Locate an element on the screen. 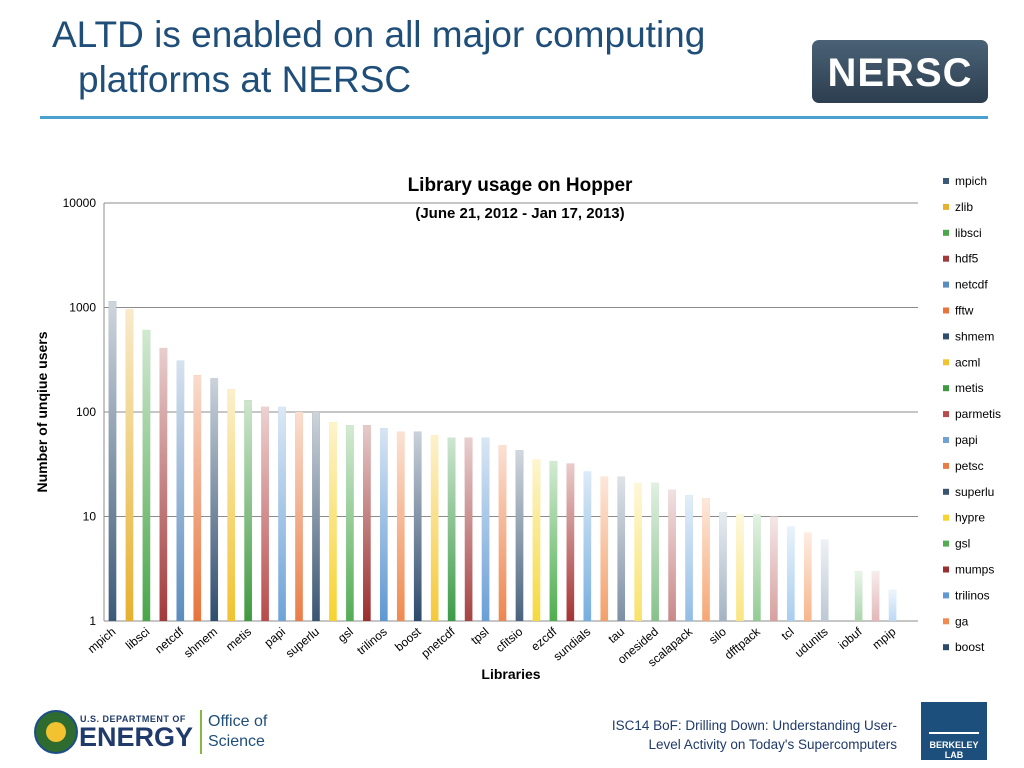 The image size is (1024, 768). y-tick-label: 1000 is located at coordinates (82, 308).